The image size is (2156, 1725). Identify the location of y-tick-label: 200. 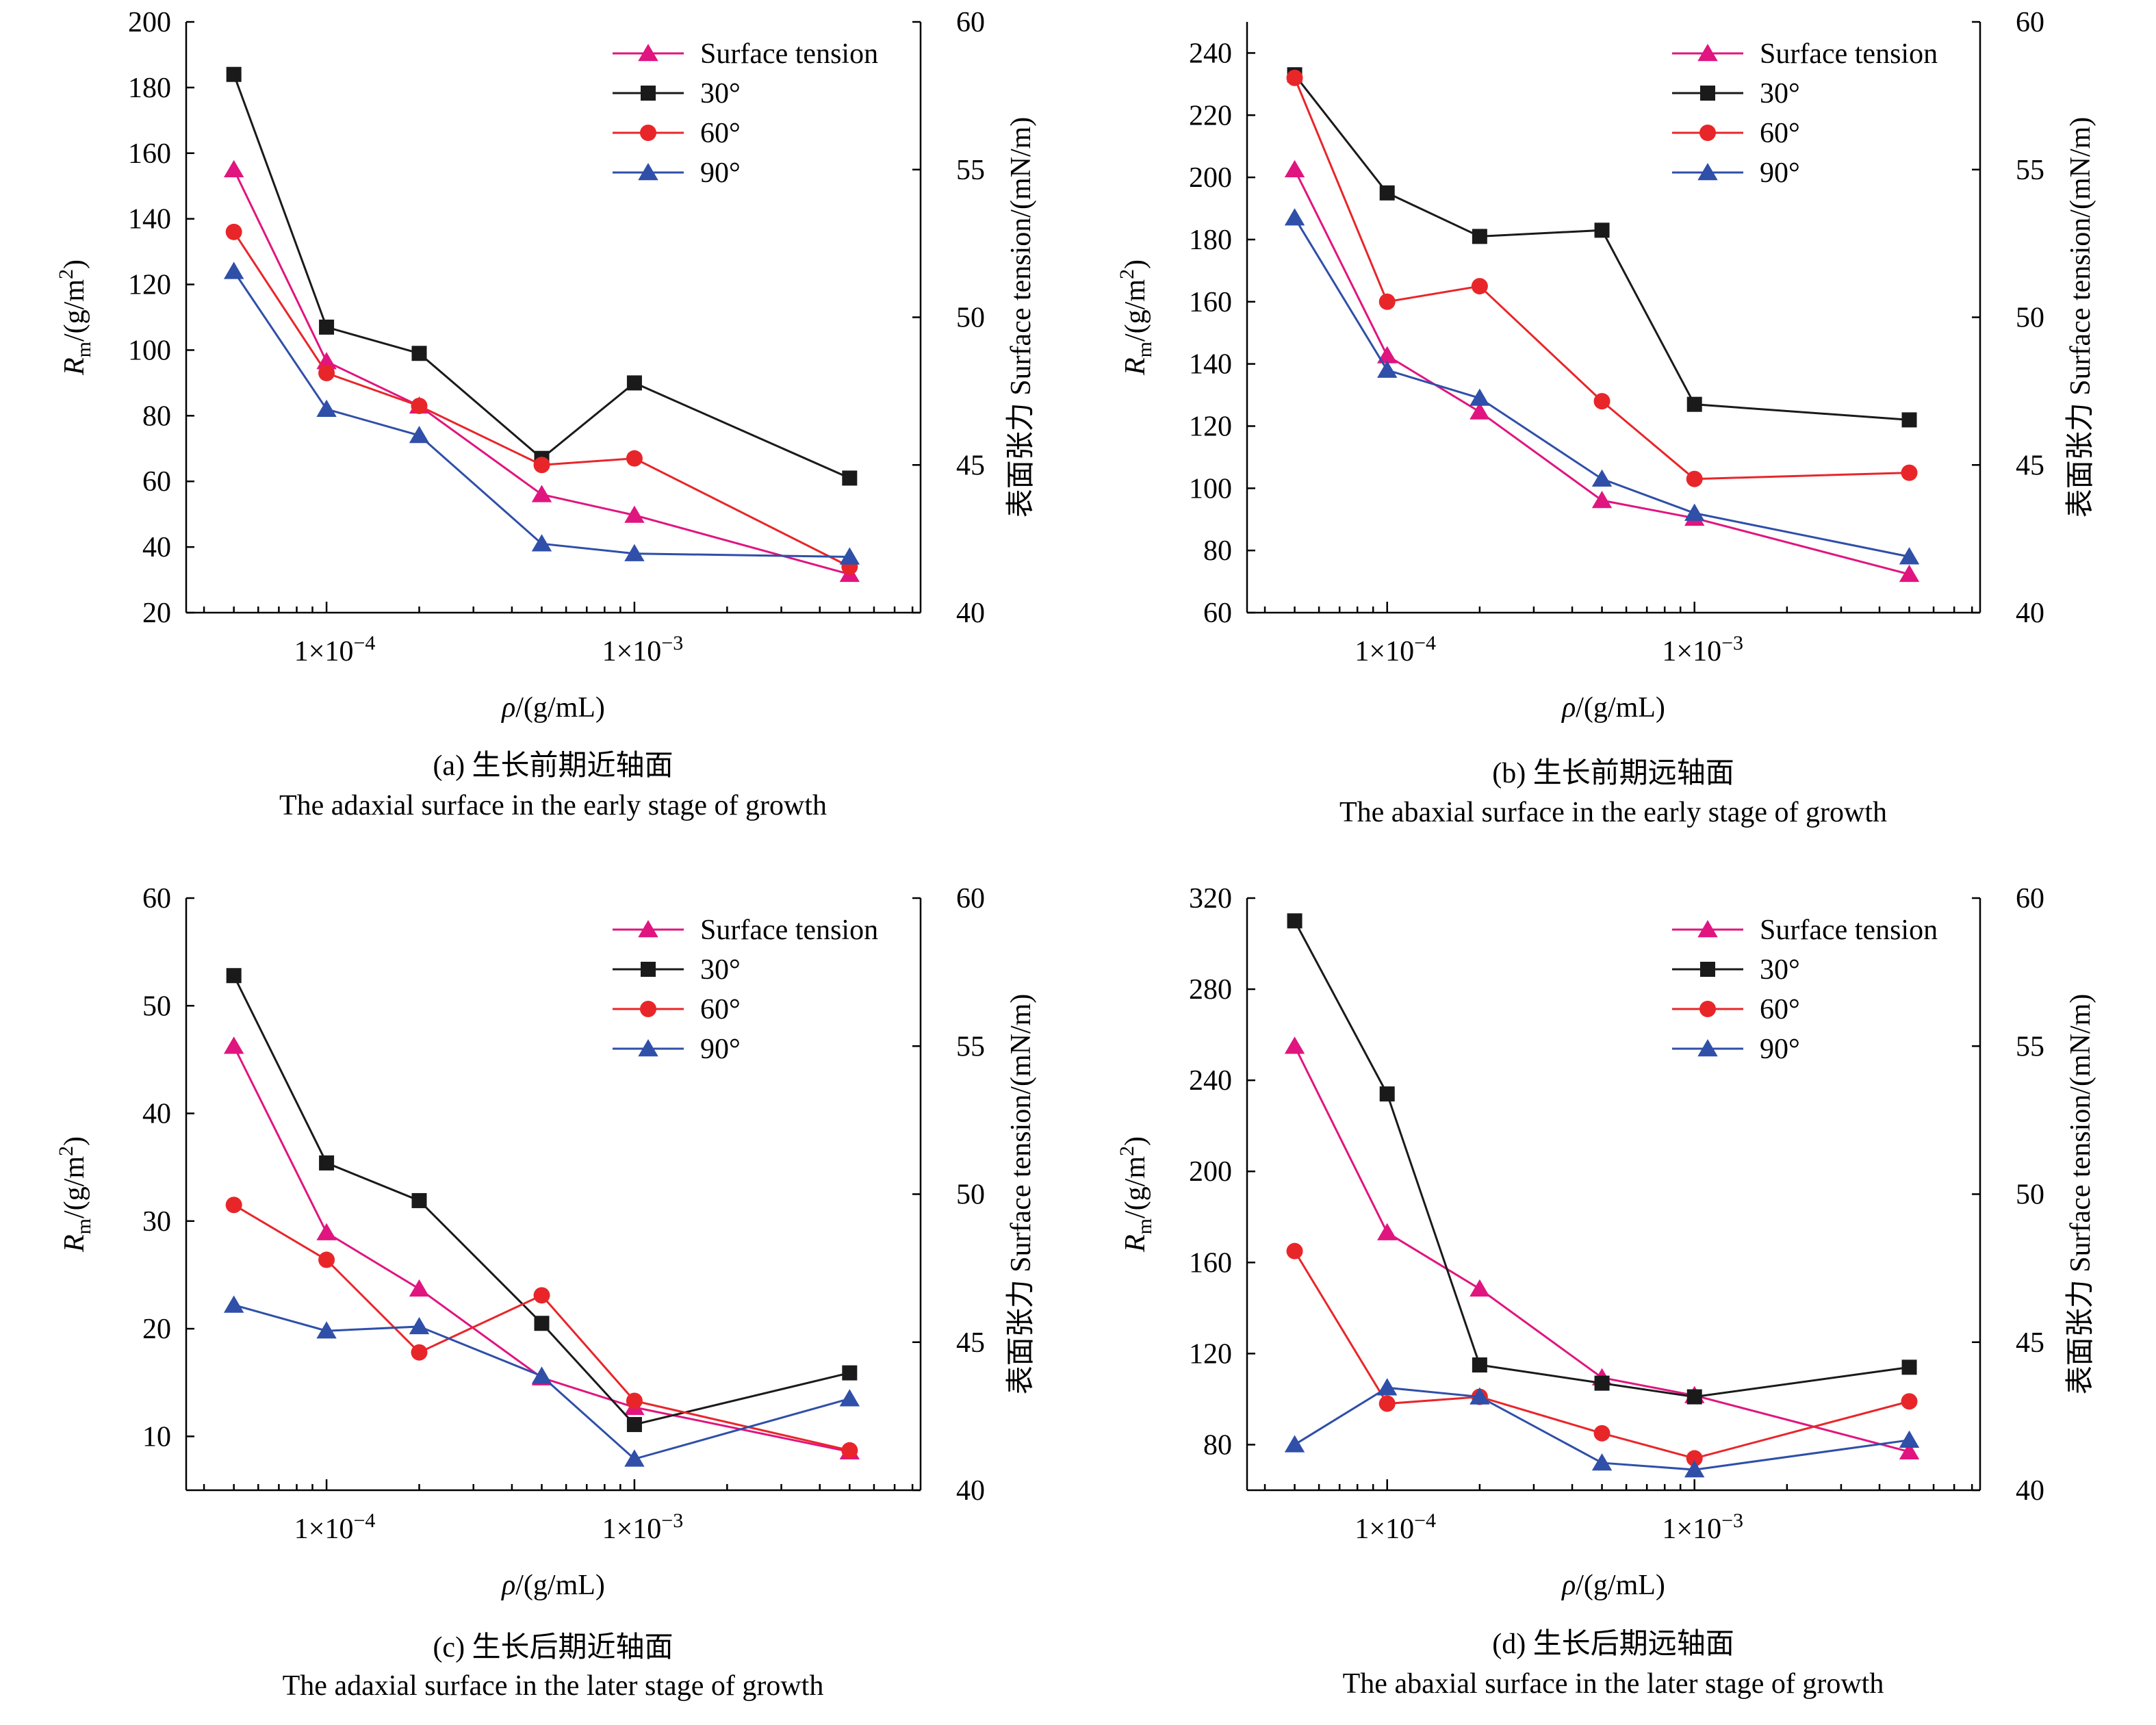
(149, 22).